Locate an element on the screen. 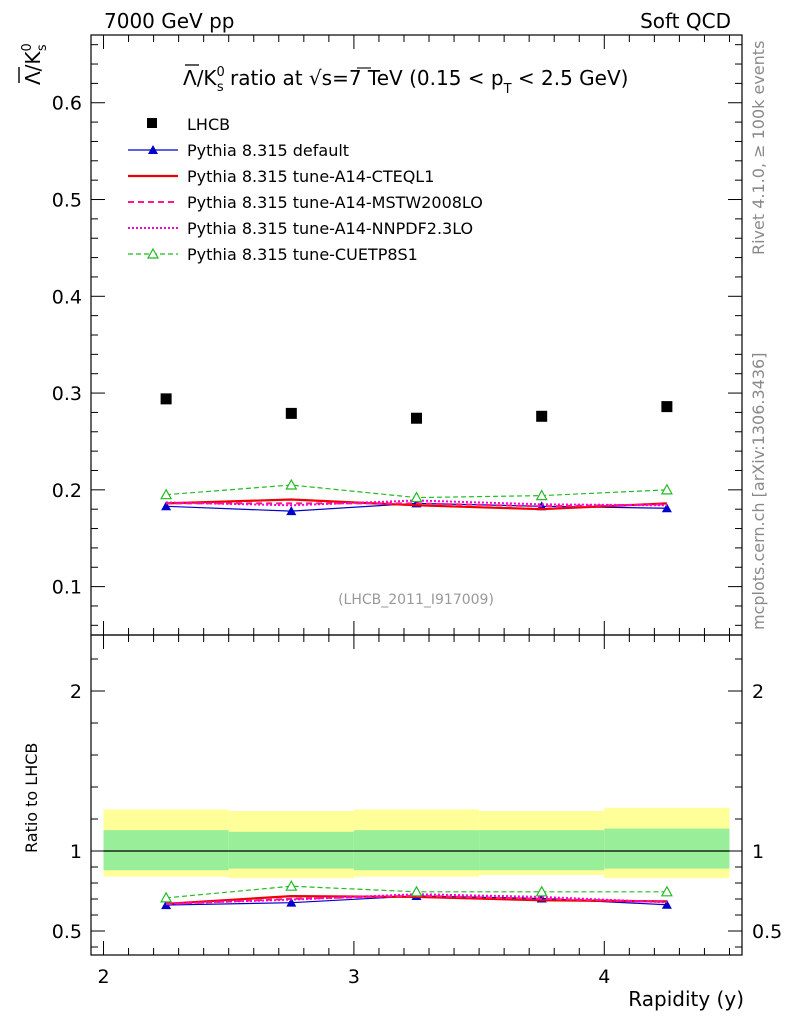 Image resolution: width=786 pixels, height=1024 pixels. main-y-tick-label: 0.6 is located at coordinates (67, 104).